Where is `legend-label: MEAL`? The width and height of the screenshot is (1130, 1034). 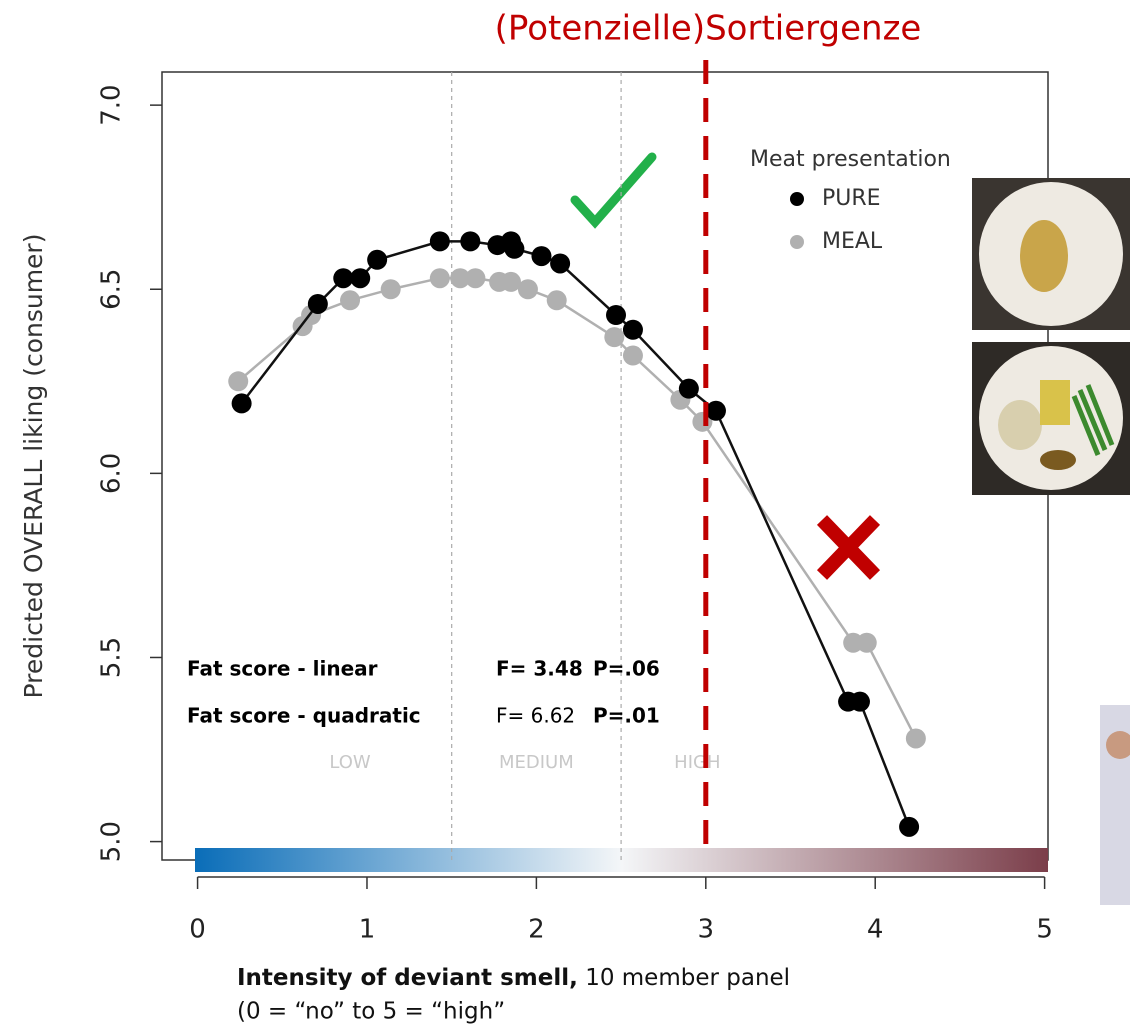 legend-label: MEAL is located at coordinates (852, 241).